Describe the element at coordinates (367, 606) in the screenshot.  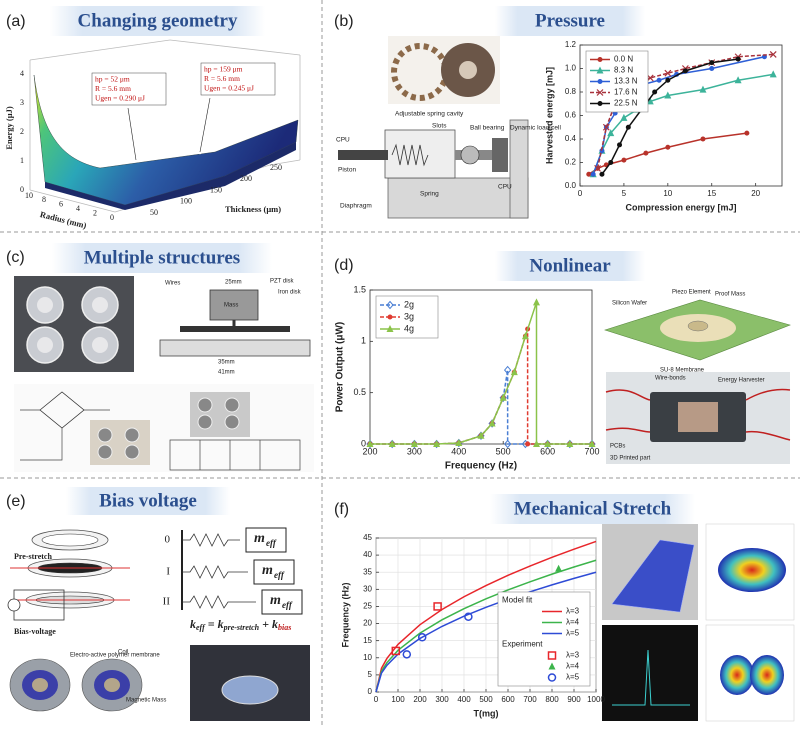
I see `y-tick-label: 25` at that location.